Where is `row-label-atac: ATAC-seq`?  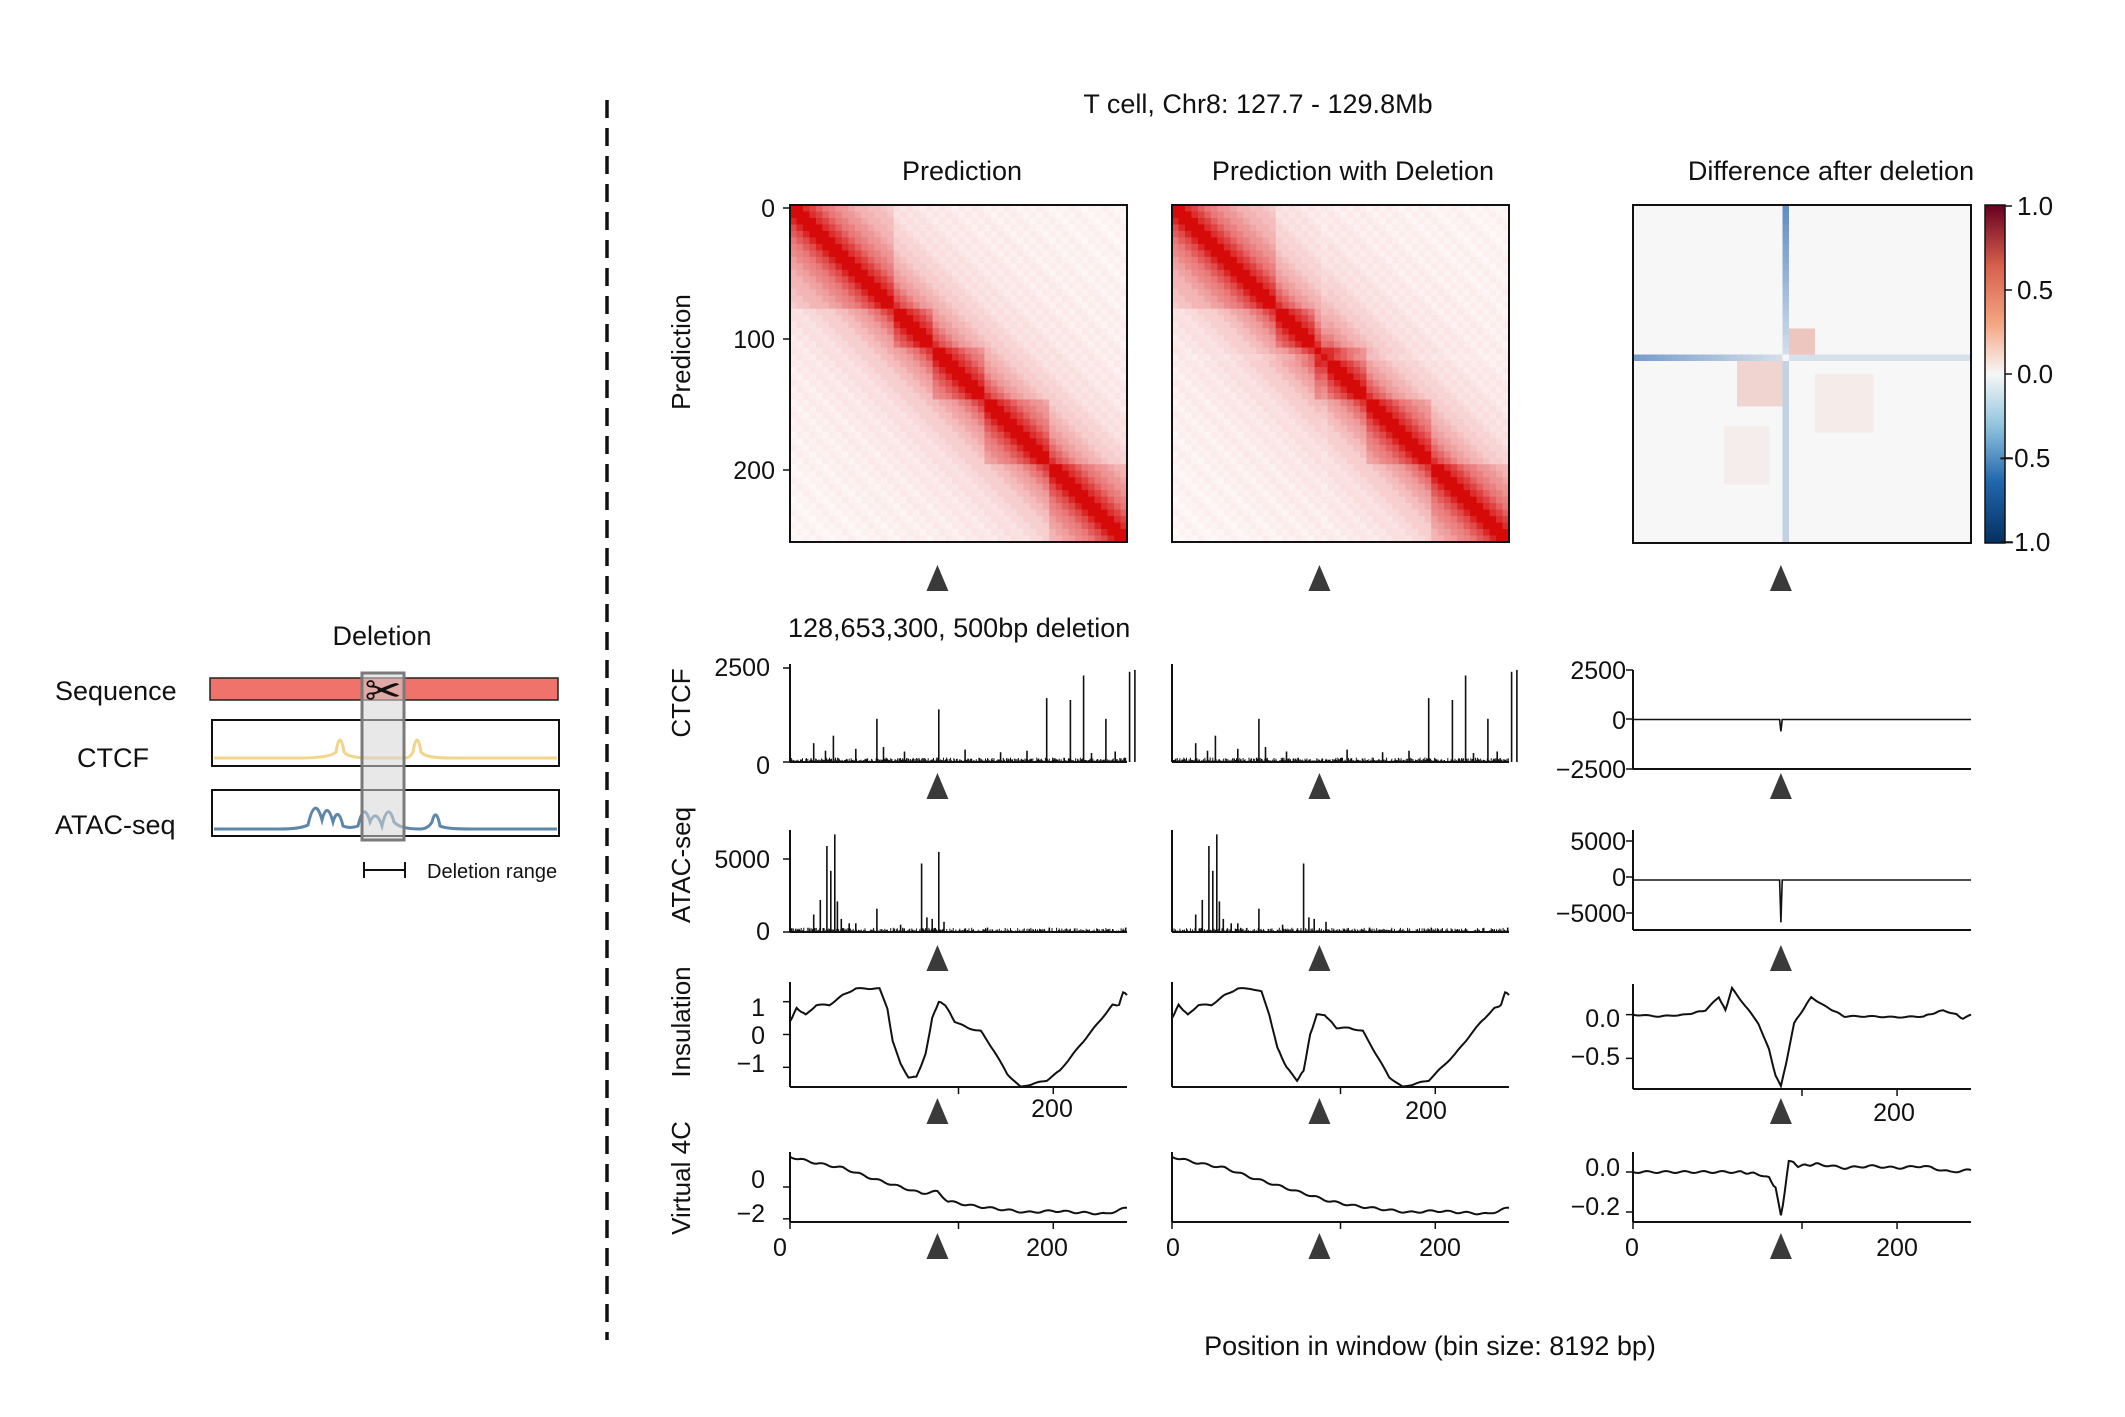 row-label-atac: ATAC-seq is located at coordinates (681, 865).